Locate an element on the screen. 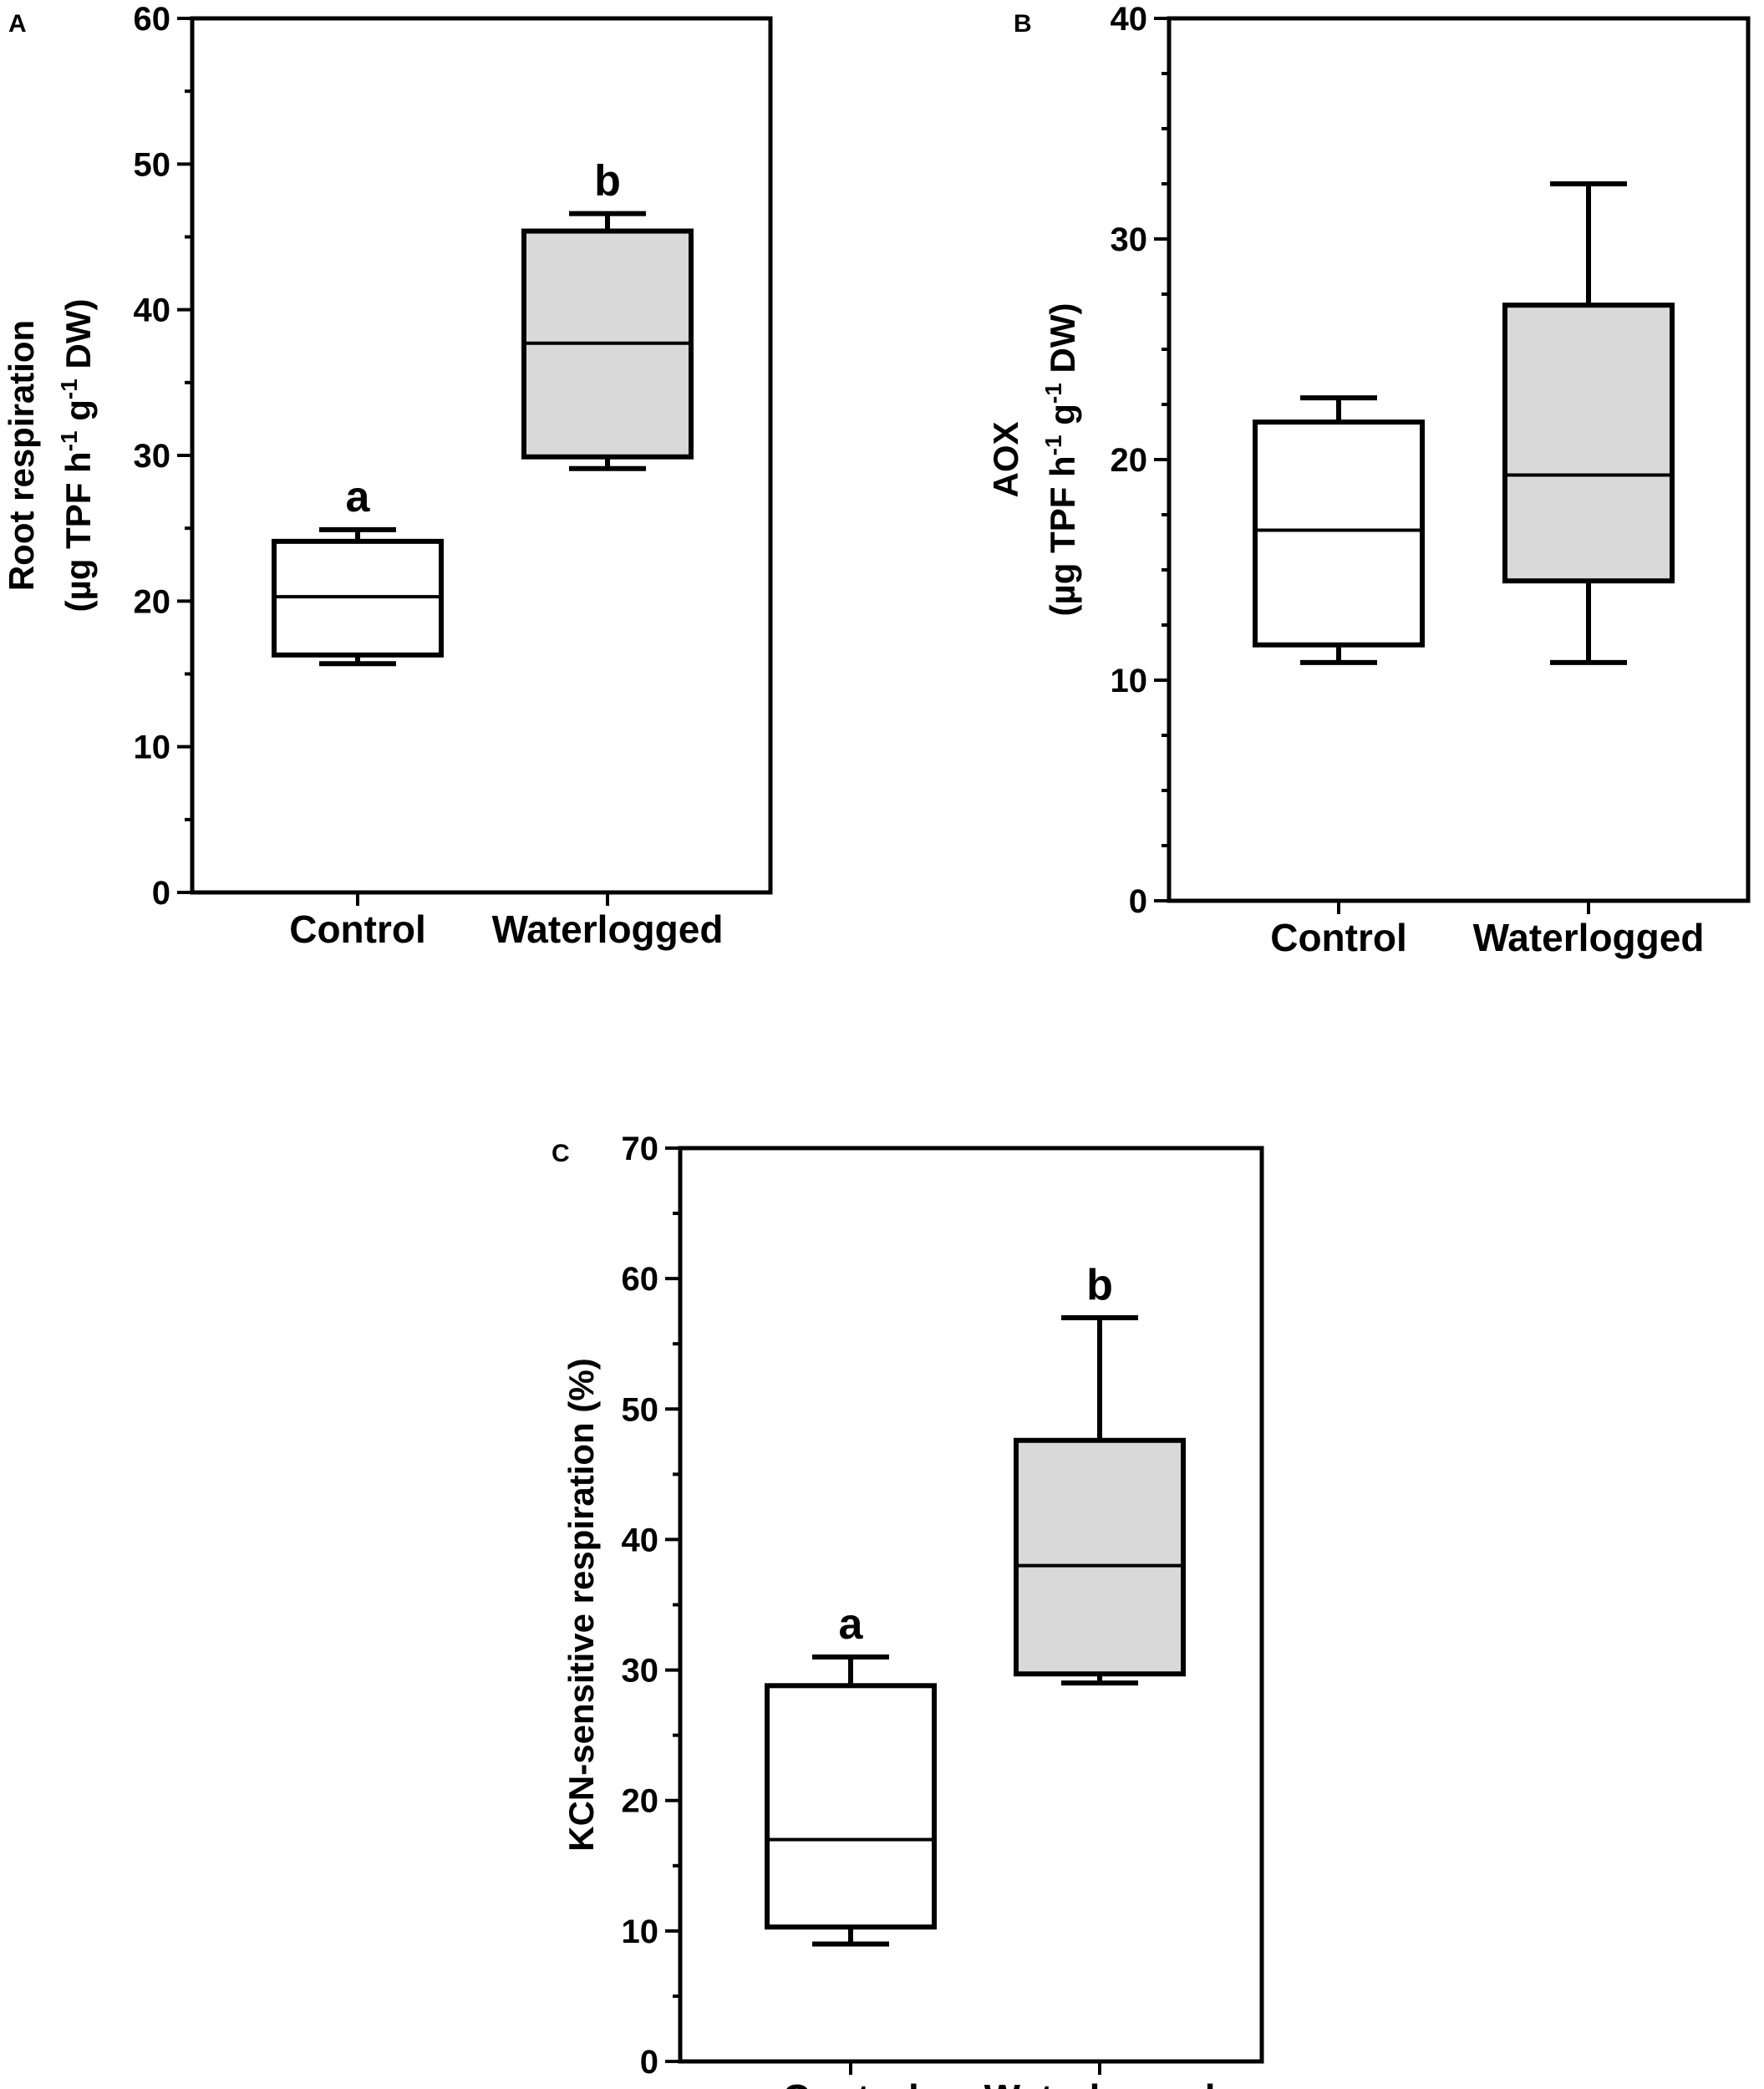 The height and width of the screenshot is (2089, 1764). y-axis-label: KCN-sensitive respiration (%) is located at coordinates (581, 1604).